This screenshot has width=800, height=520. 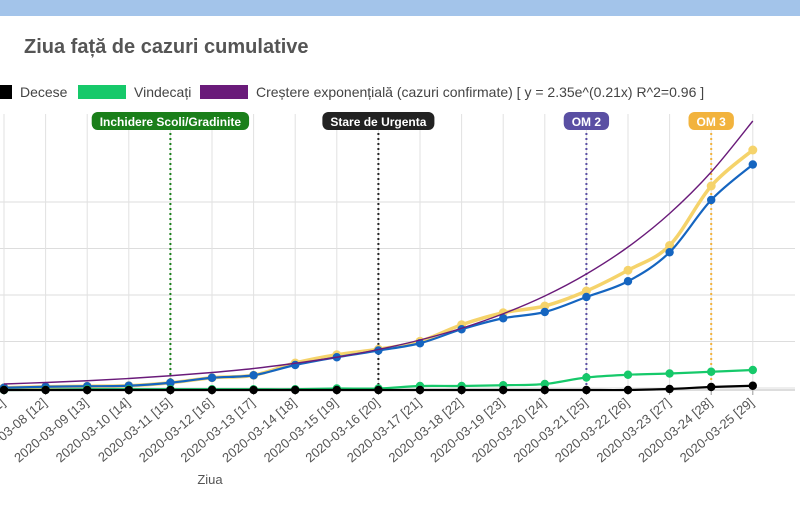 I want to click on legend-item-decese: Decese, so click(x=33, y=92).